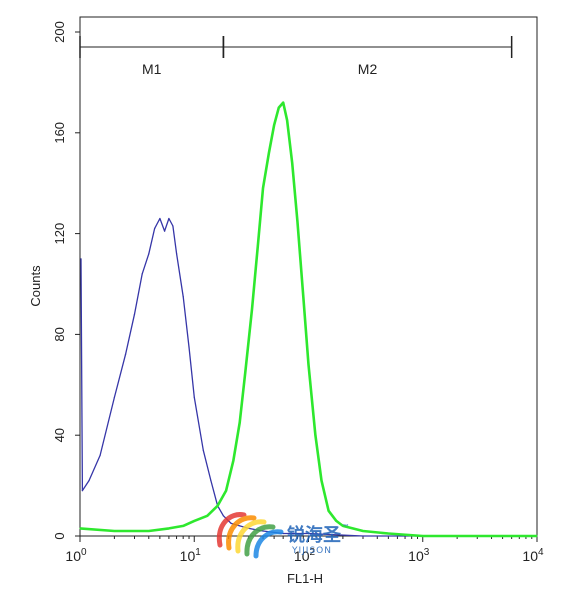 This screenshot has height=600, width=585. I want to click on y-tick-label: 200, so click(59, 32).